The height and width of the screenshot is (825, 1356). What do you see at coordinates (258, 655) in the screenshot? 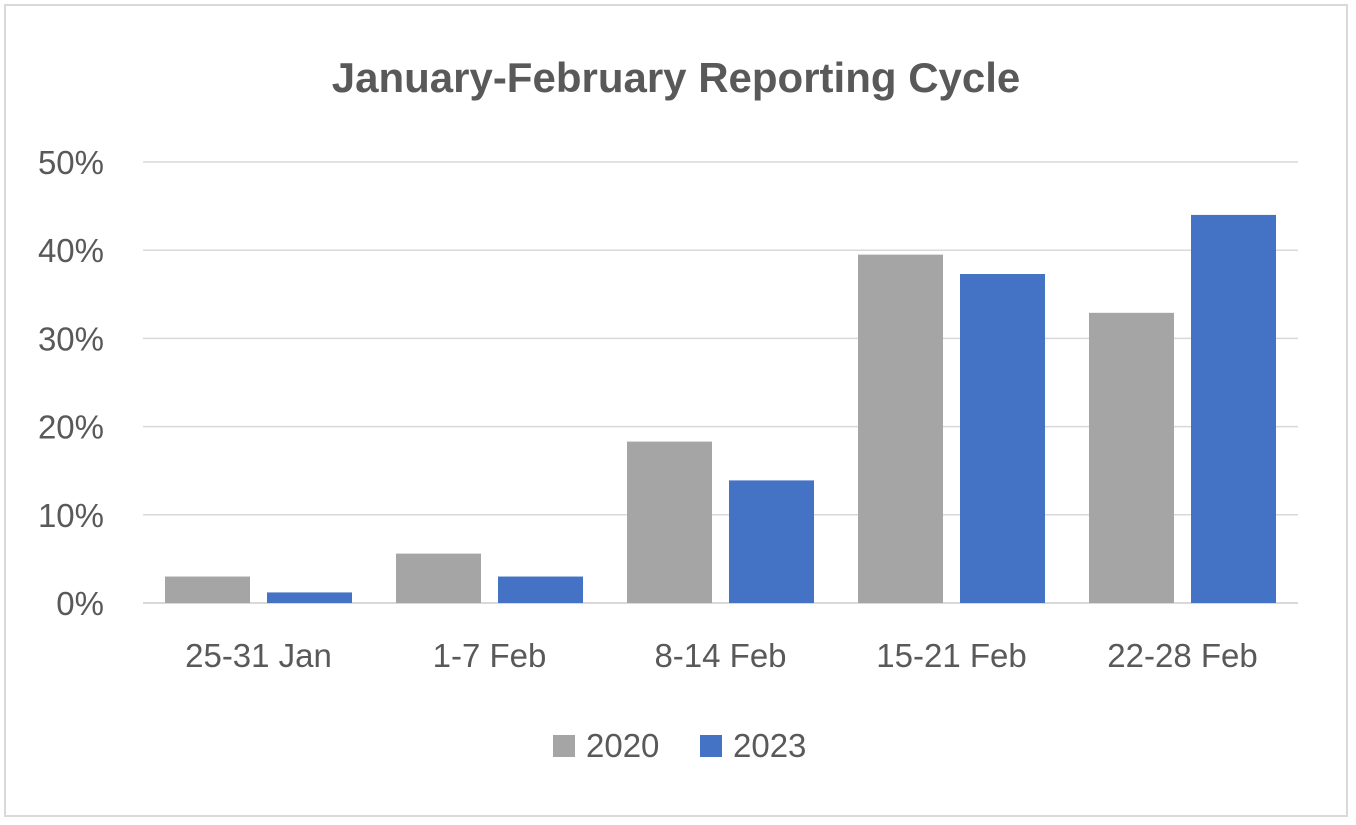
I see `x-tick-label: 25-31 Jan` at bounding box center [258, 655].